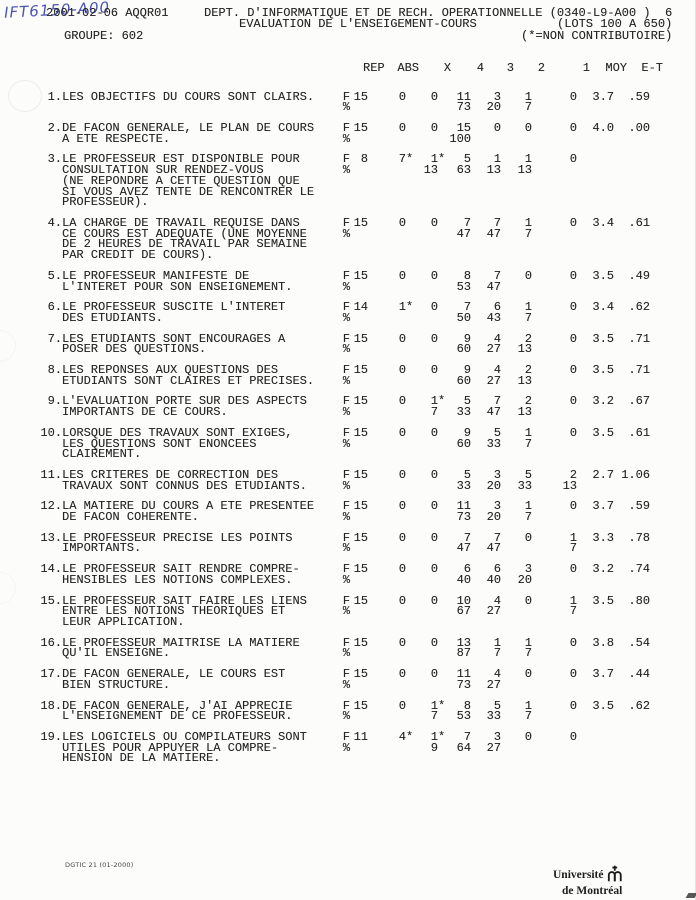 The image size is (696, 900). What do you see at coordinates (358, 24) in the screenshot?
I see `report-title: EVALUATION DE L'ENSEIGEMENT-COURS` at bounding box center [358, 24].